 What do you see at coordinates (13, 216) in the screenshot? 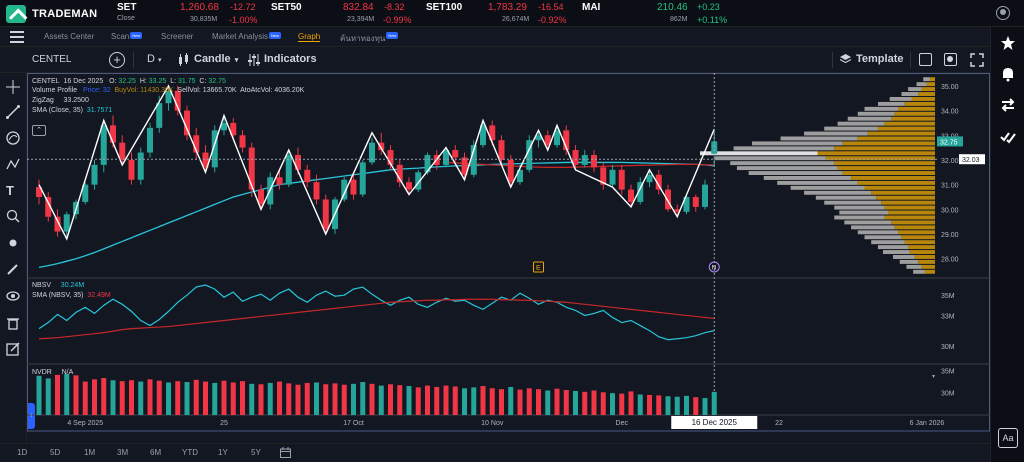
I see `zoom-icon` at bounding box center [13, 216].